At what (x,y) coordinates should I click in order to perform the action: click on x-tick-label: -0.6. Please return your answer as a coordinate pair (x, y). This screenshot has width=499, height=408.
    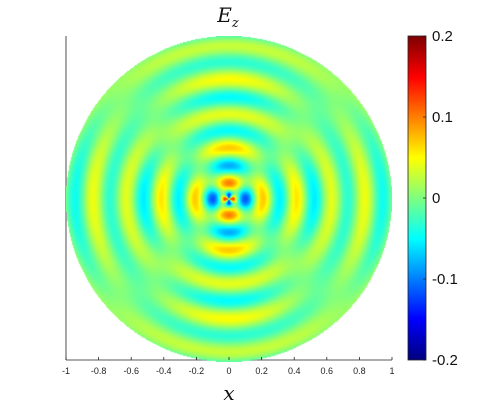
    Looking at the image, I should click on (131, 371).